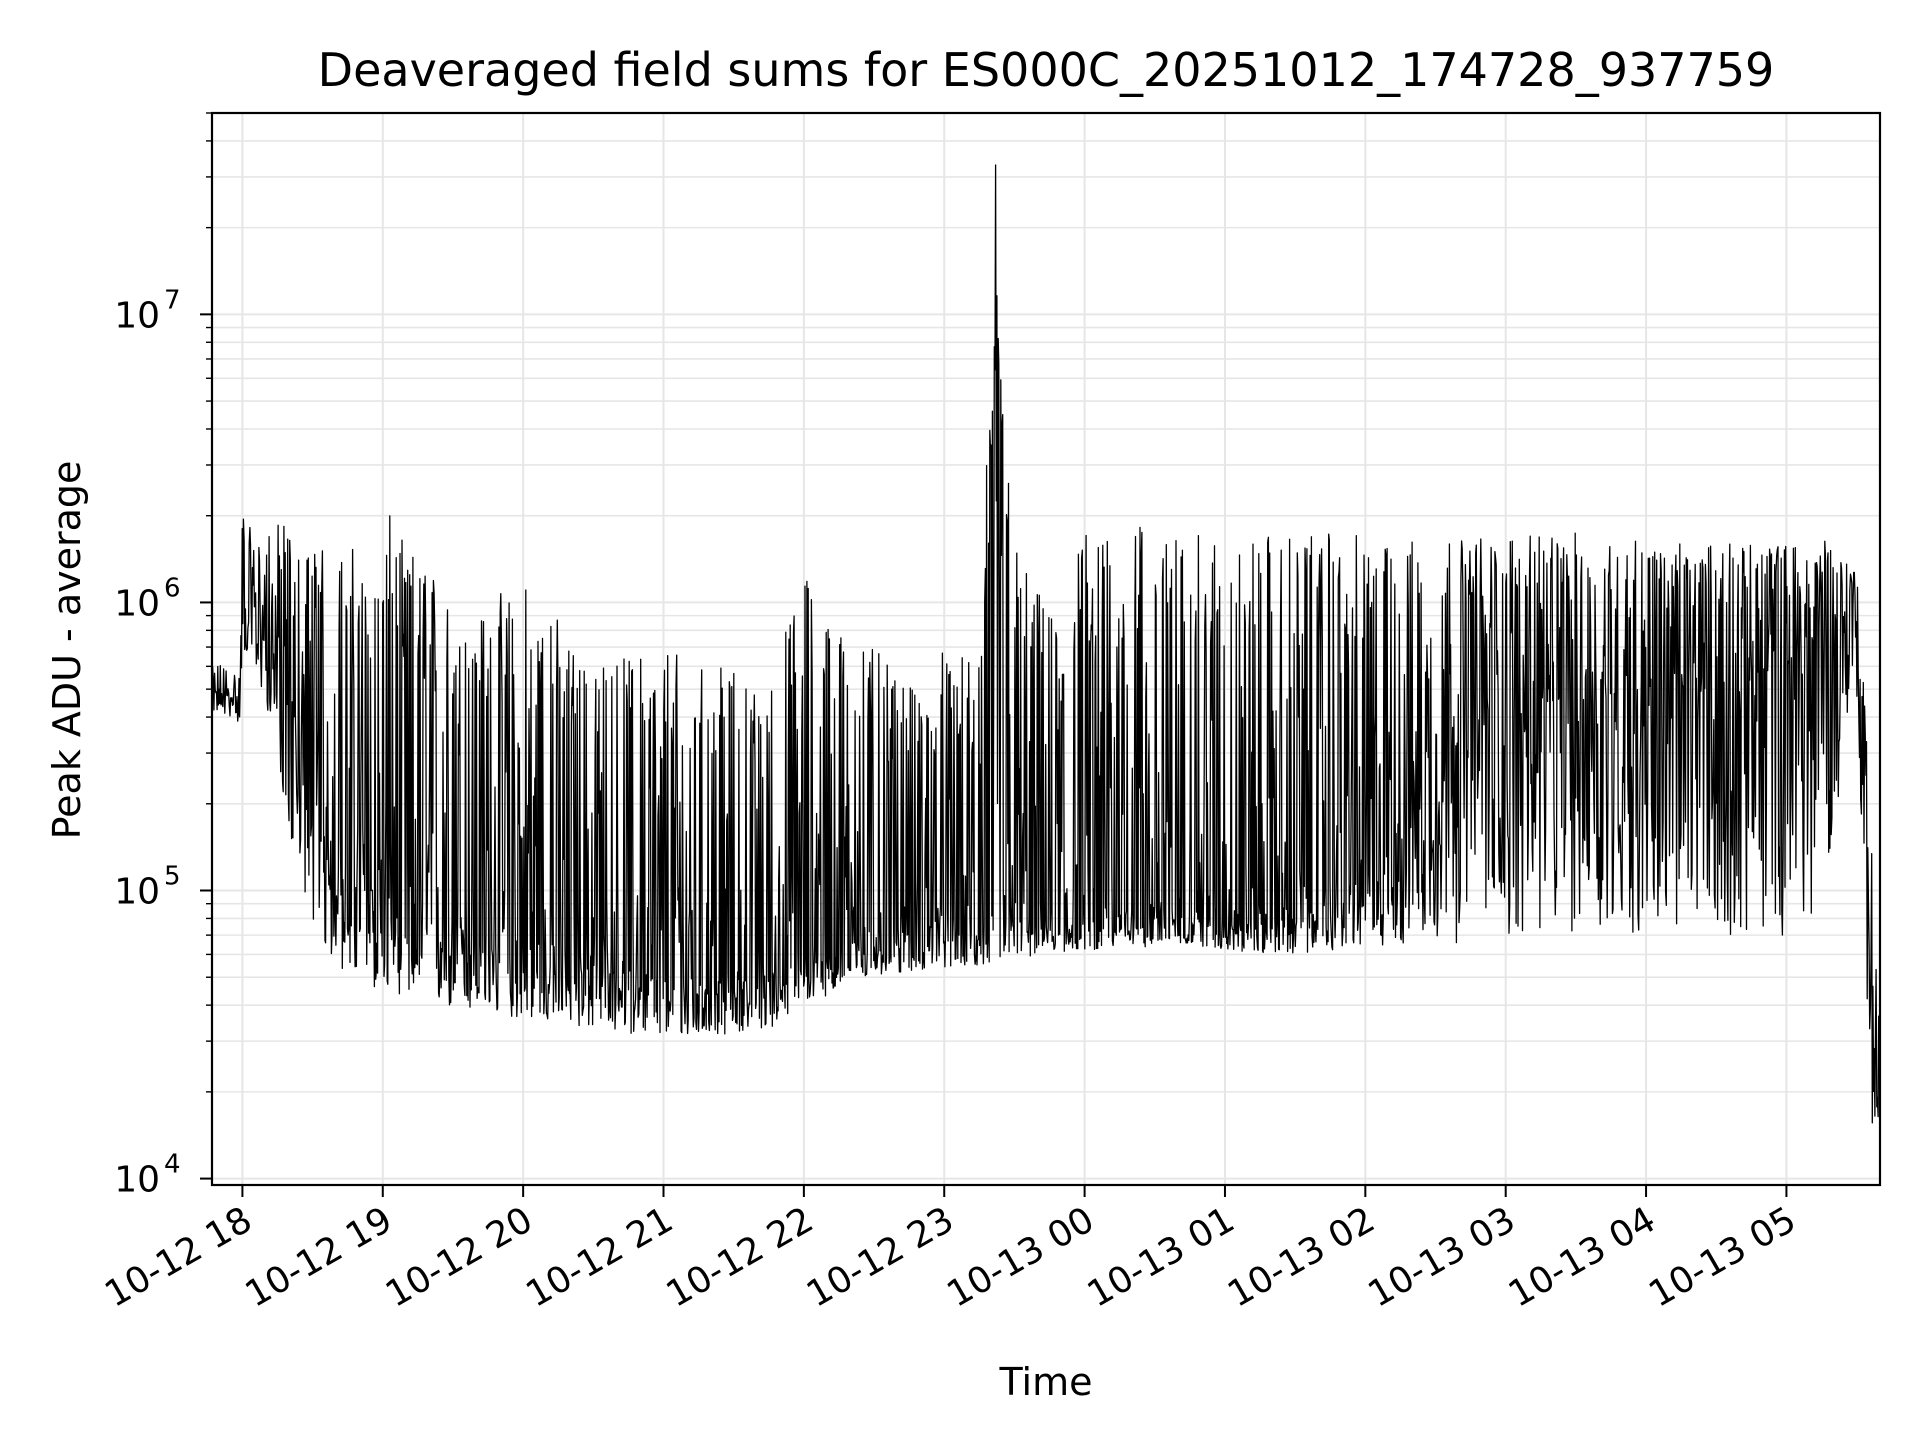 This screenshot has width=1920, height=1444. Describe the element at coordinates (1046, 1382) in the screenshot. I see `x-axis-label: Time` at that location.